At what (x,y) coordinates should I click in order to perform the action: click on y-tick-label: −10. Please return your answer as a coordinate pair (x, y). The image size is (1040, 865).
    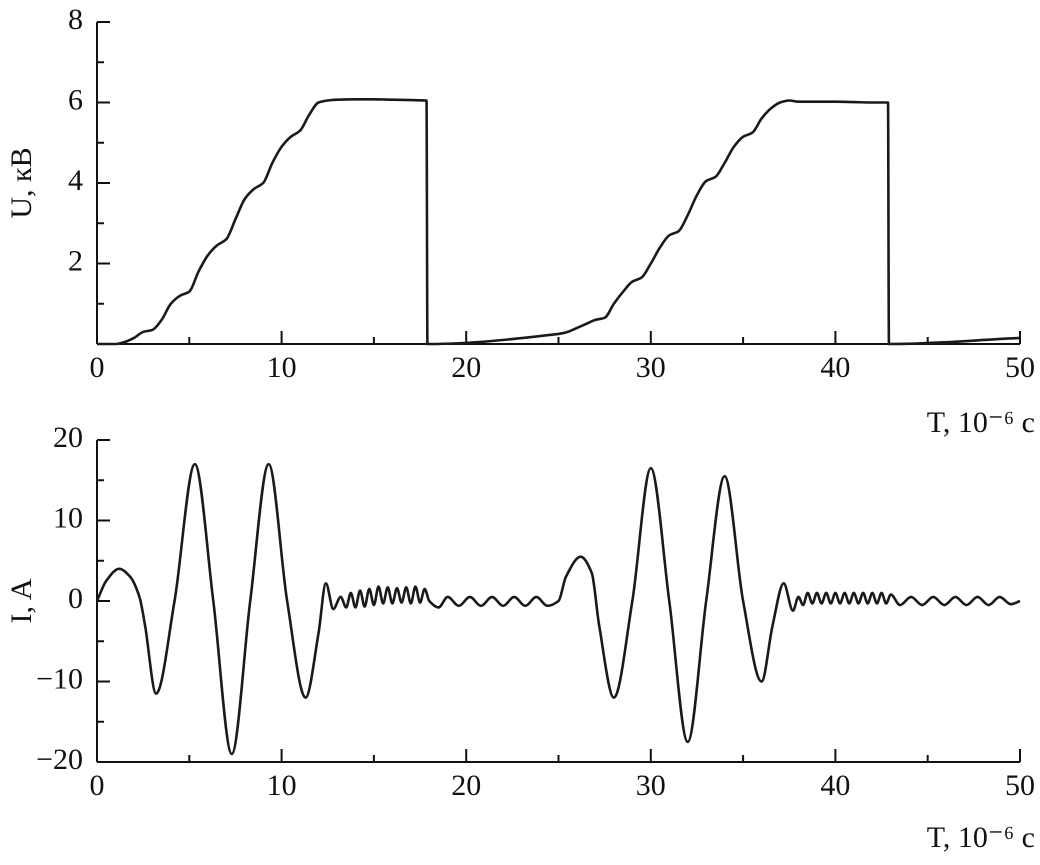
    Looking at the image, I should click on (59, 678).